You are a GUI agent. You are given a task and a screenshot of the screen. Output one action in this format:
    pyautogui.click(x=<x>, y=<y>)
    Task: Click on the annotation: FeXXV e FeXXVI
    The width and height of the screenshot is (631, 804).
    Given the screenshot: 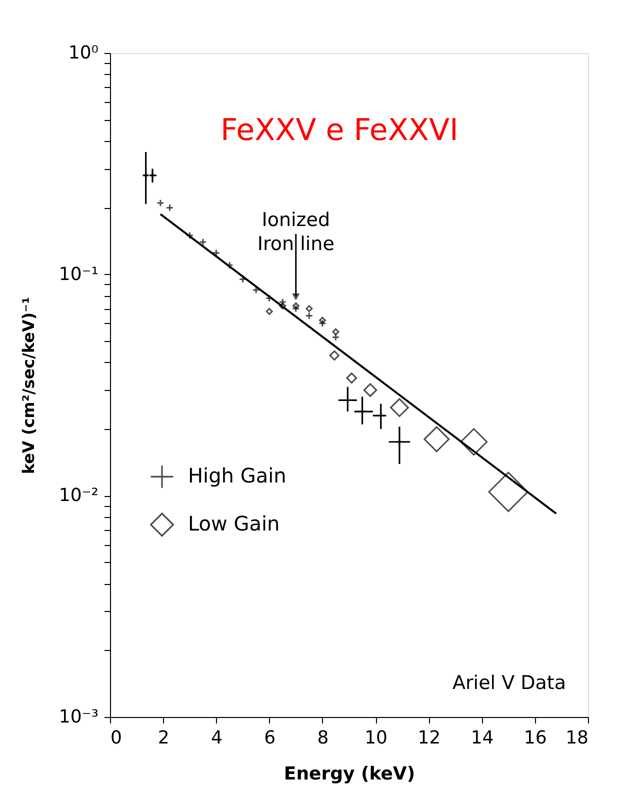 What is the action you would take?
    pyautogui.click(x=339, y=130)
    